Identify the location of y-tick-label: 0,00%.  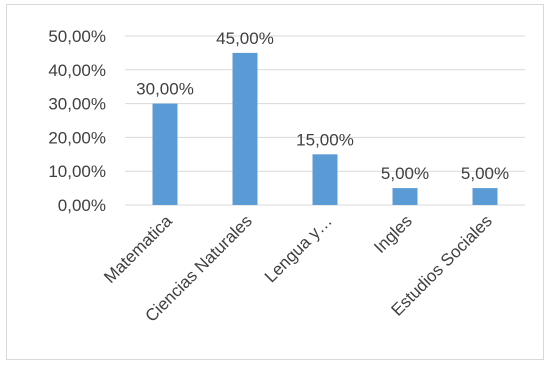
(82, 205).